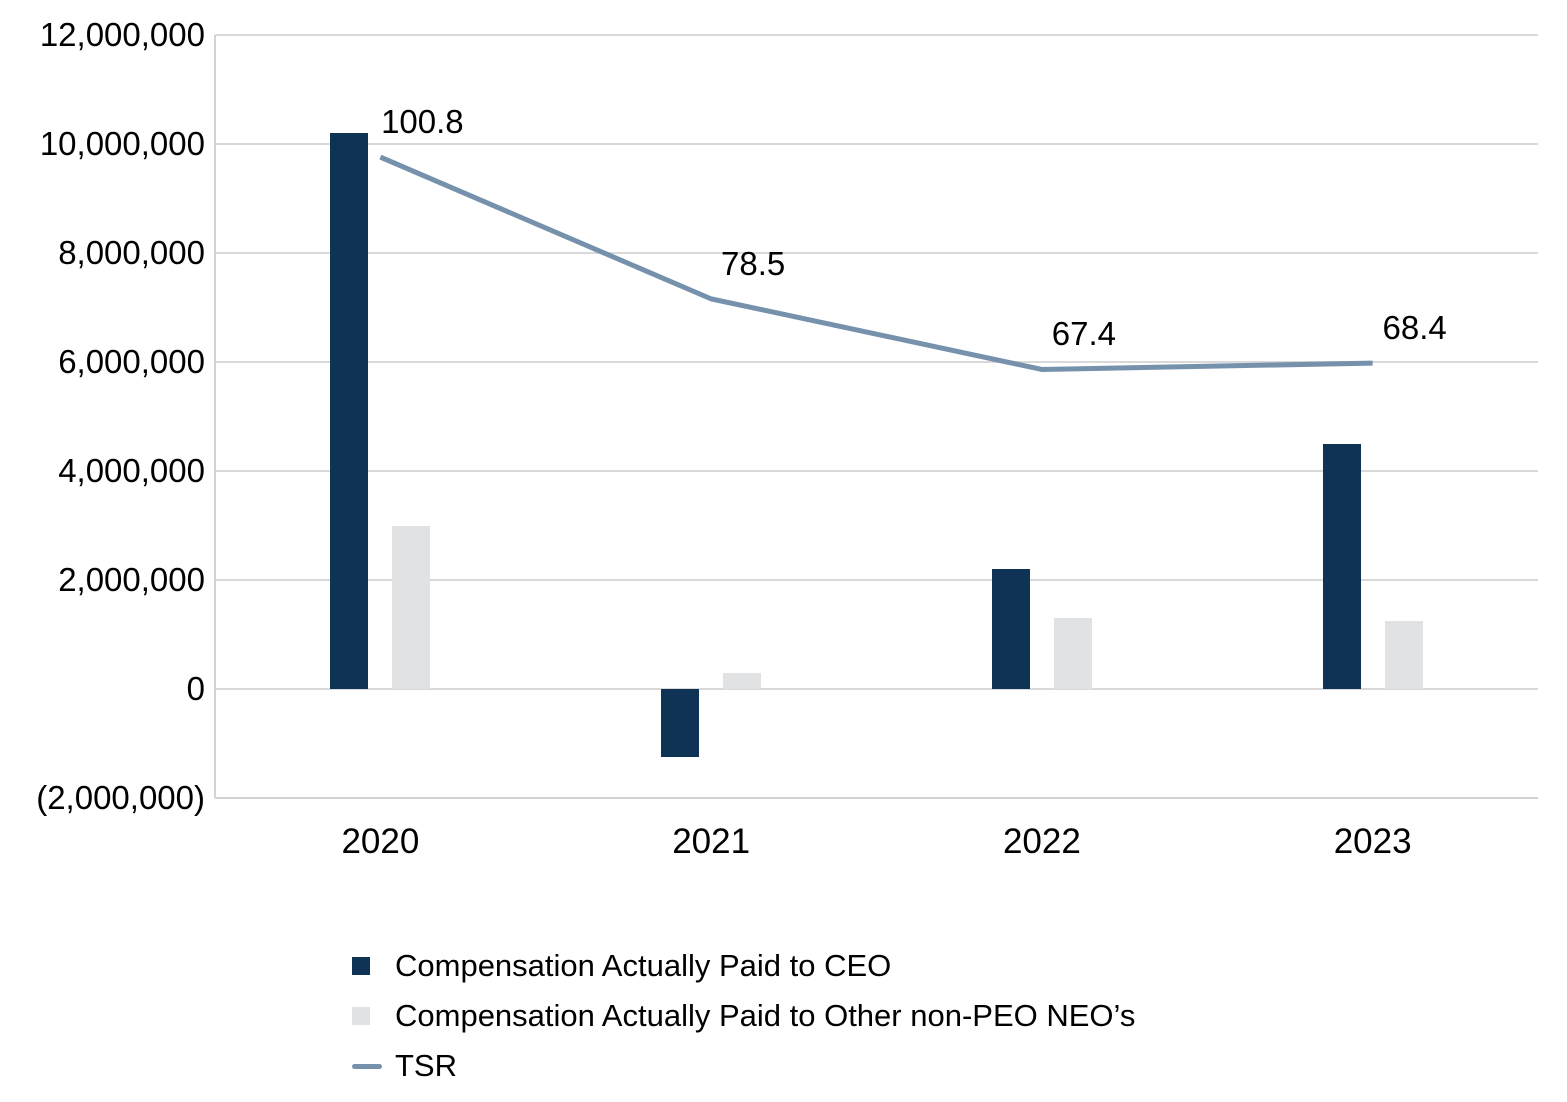 This screenshot has width=1567, height=1102. What do you see at coordinates (1041, 841) in the screenshot?
I see `x-axis-tick-label: 2022` at bounding box center [1041, 841].